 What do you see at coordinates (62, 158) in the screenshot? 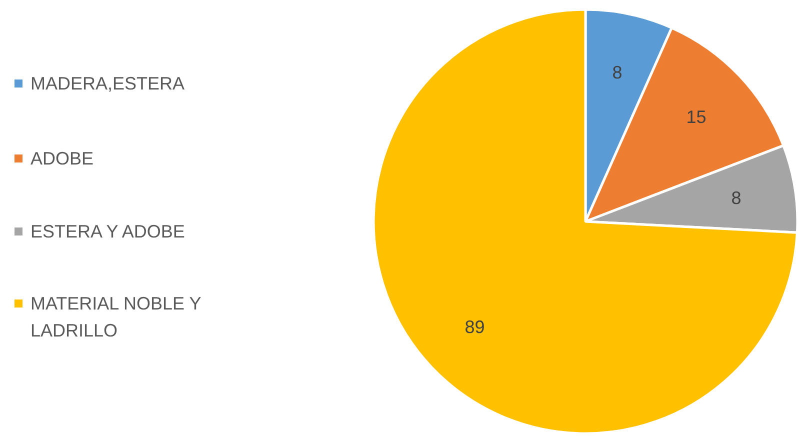
I see `legend-label: ADOBE` at bounding box center [62, 158].